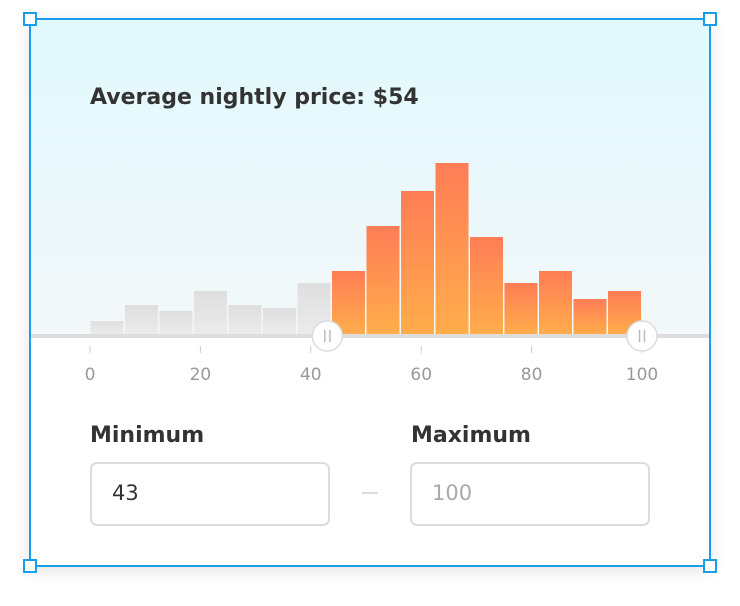  What do you see at coordinates (532, 375) in the screenshot?
I see `x-tick-label: 80` at bounding box center [532, 375].